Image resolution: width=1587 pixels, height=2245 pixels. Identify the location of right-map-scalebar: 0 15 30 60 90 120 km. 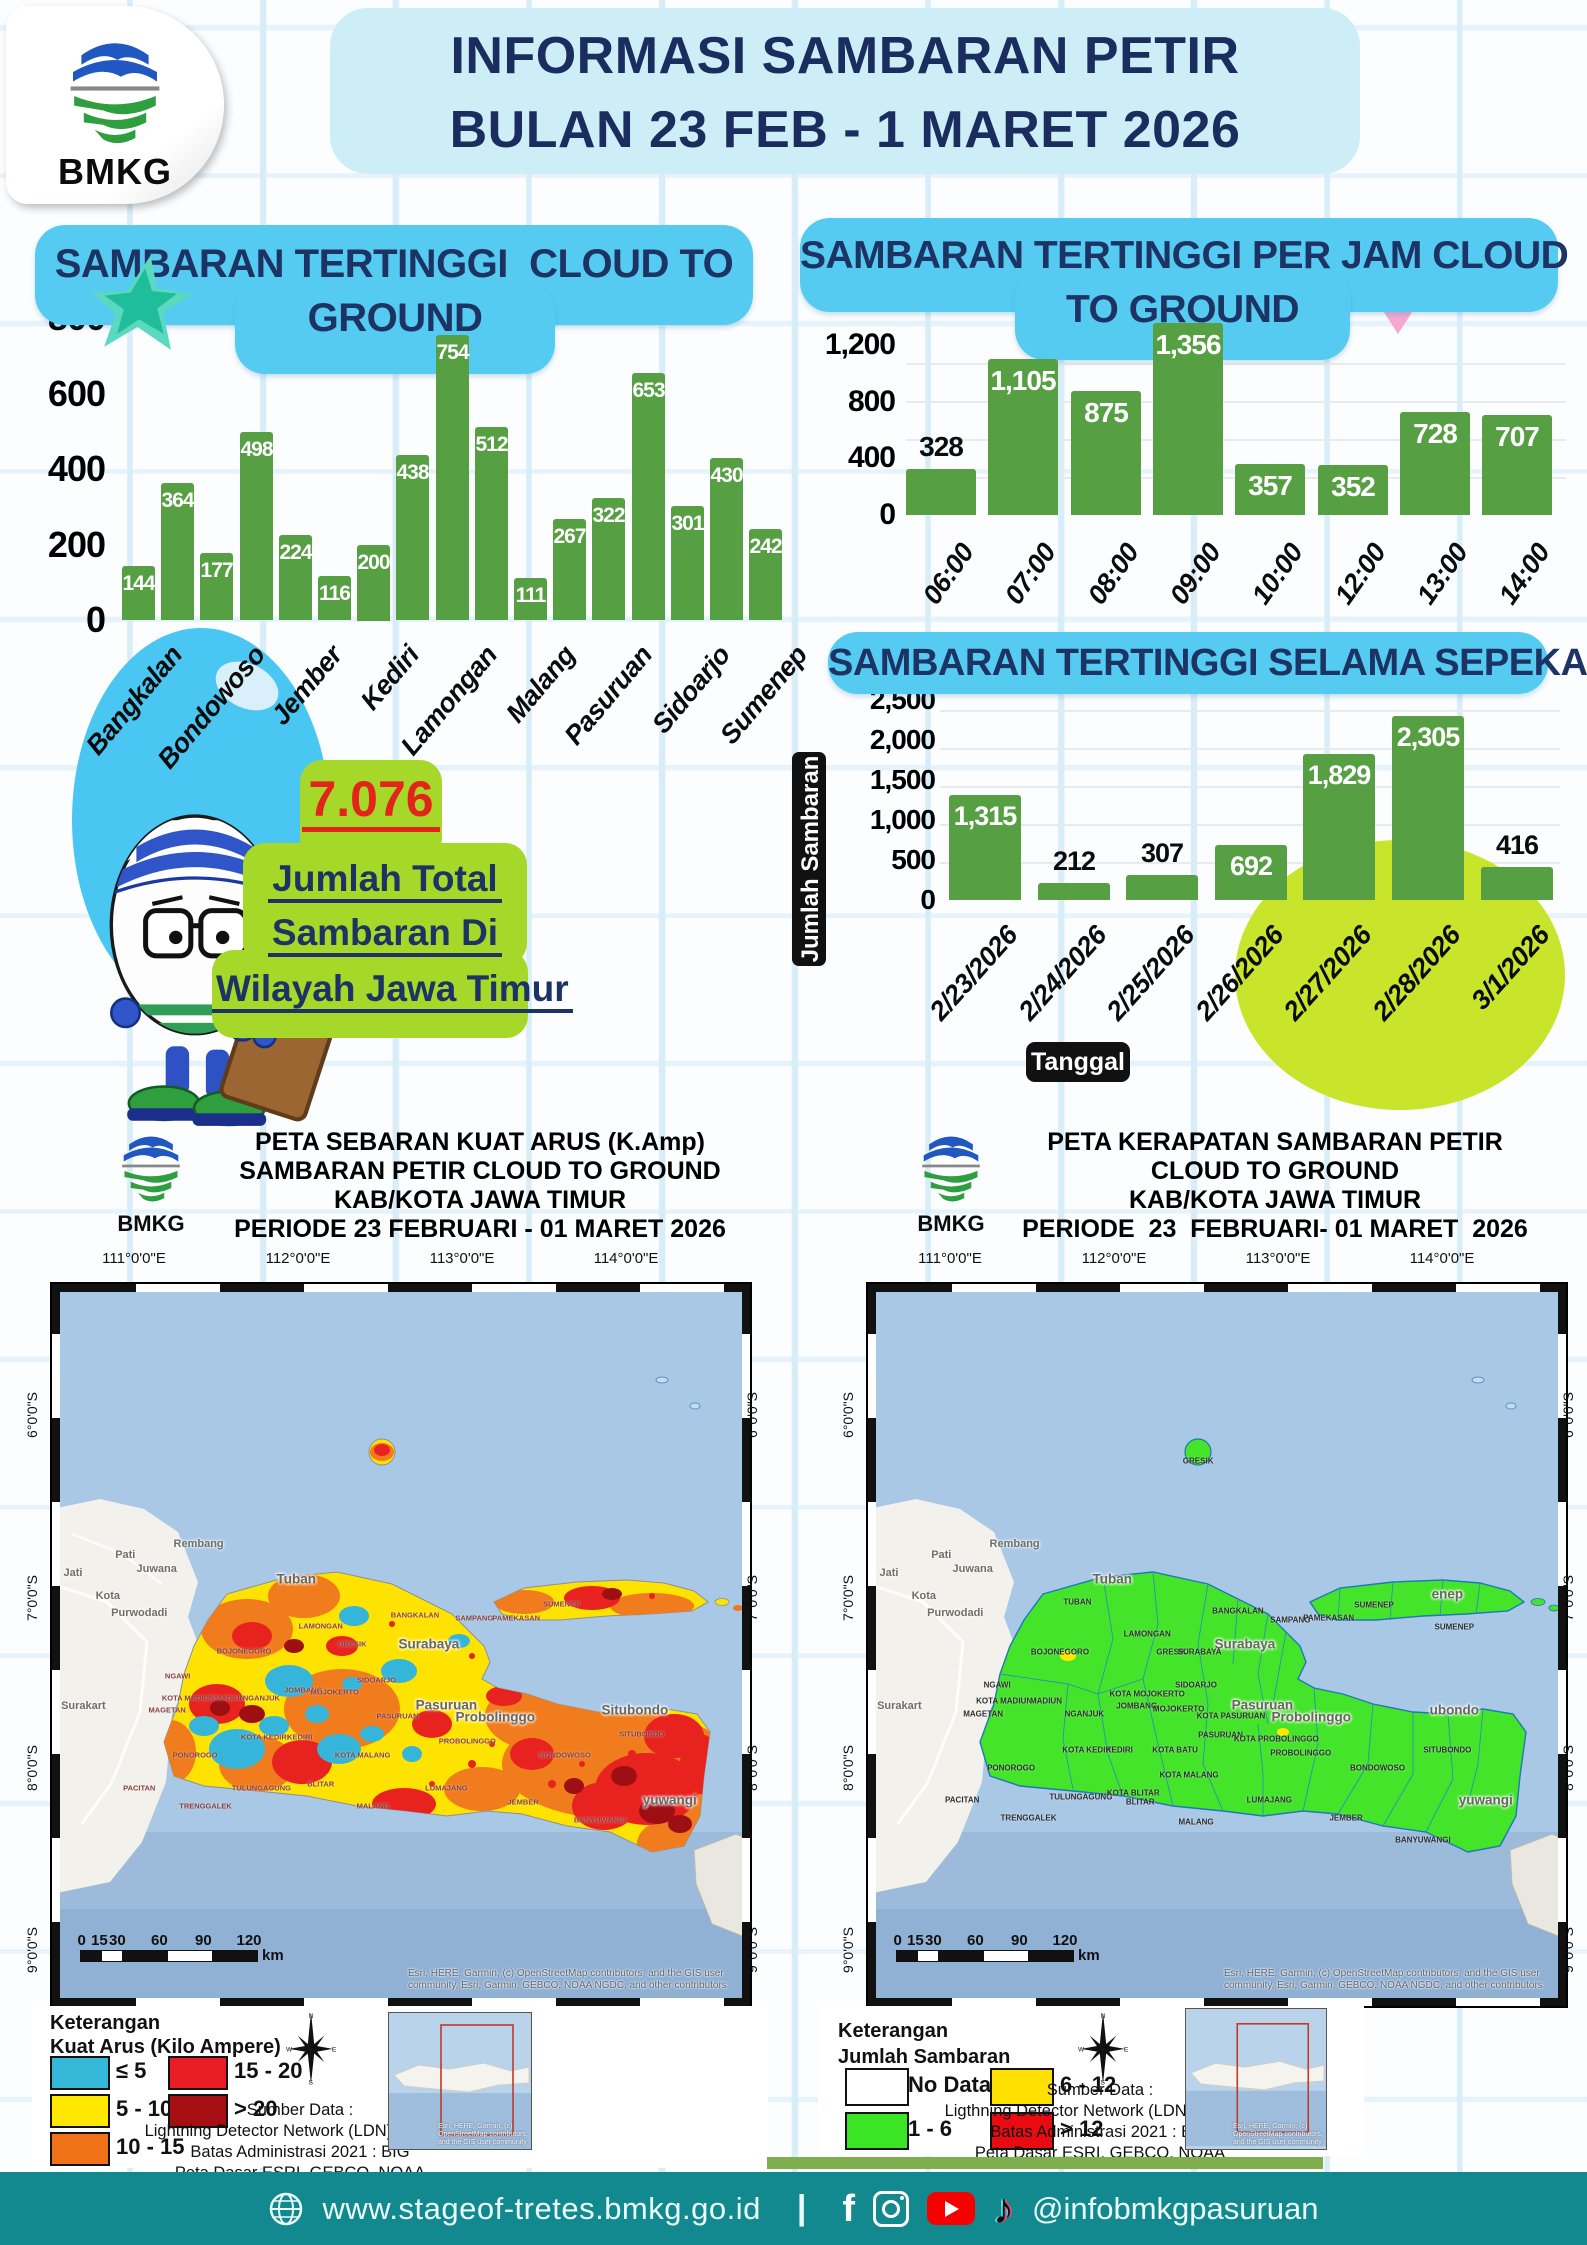
(1014, 1948).